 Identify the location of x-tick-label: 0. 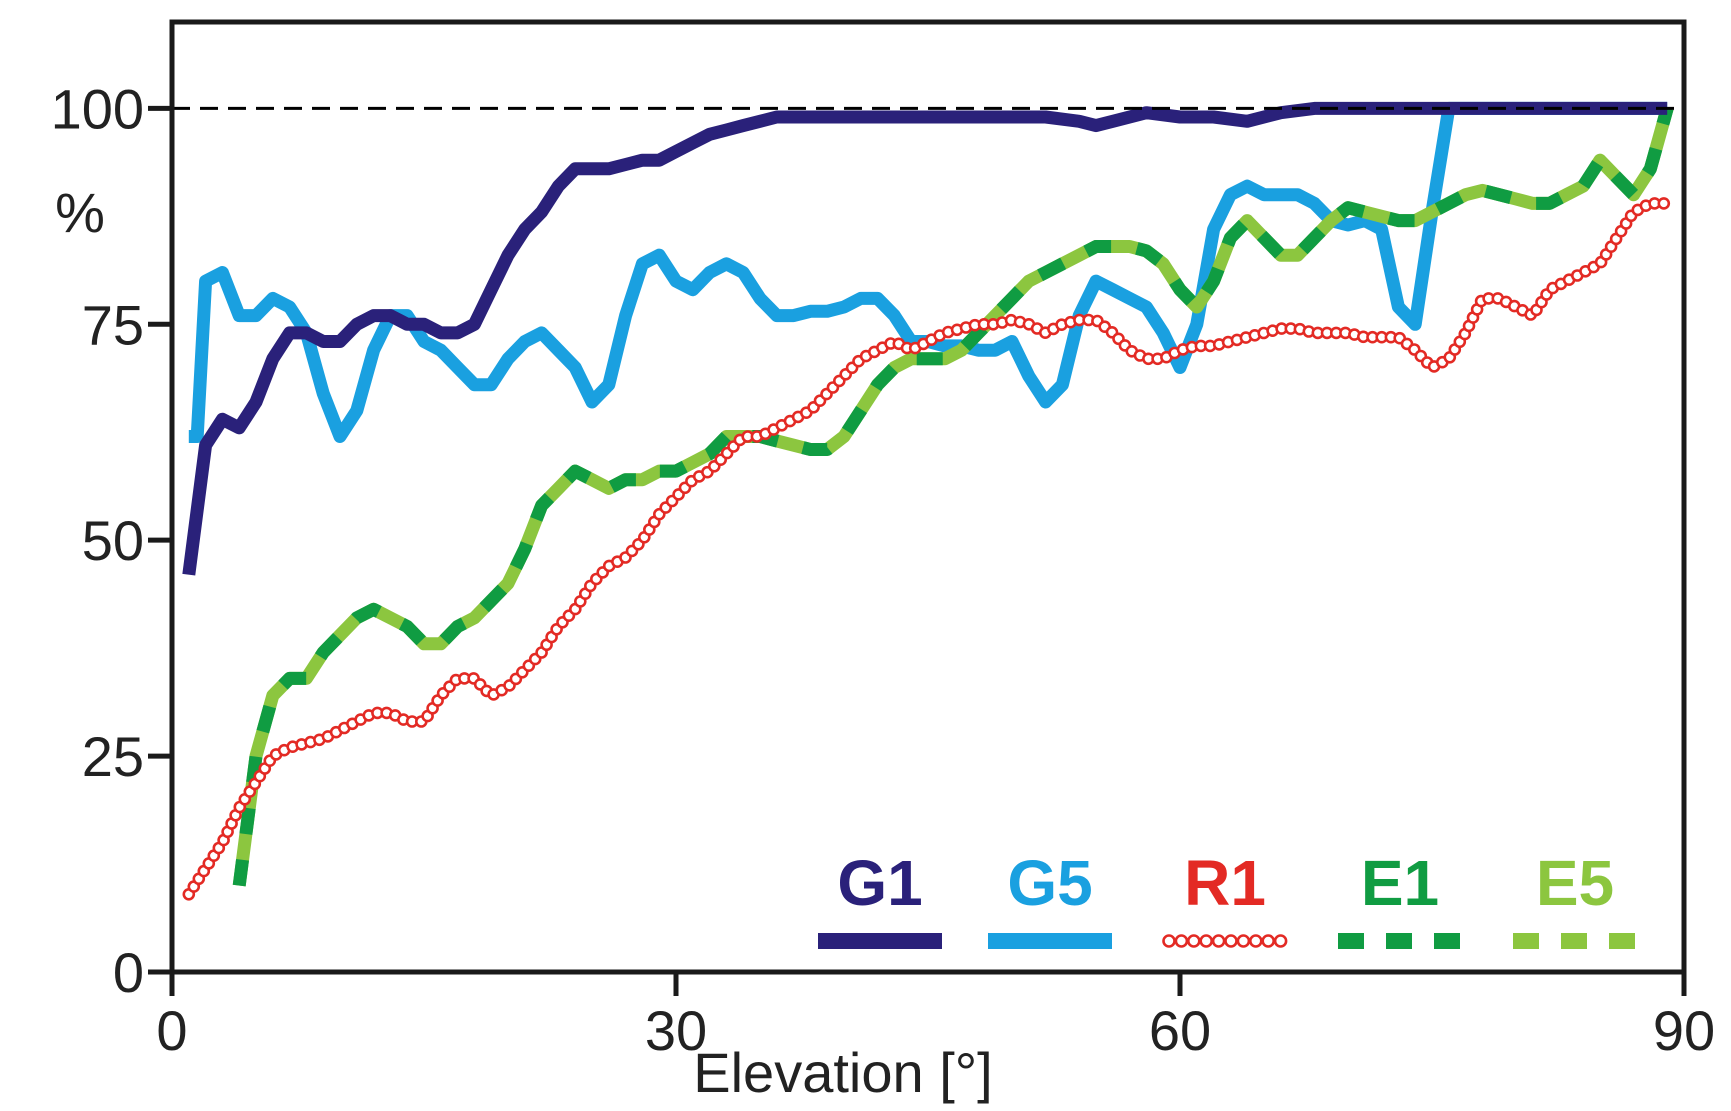
(171, 1030).